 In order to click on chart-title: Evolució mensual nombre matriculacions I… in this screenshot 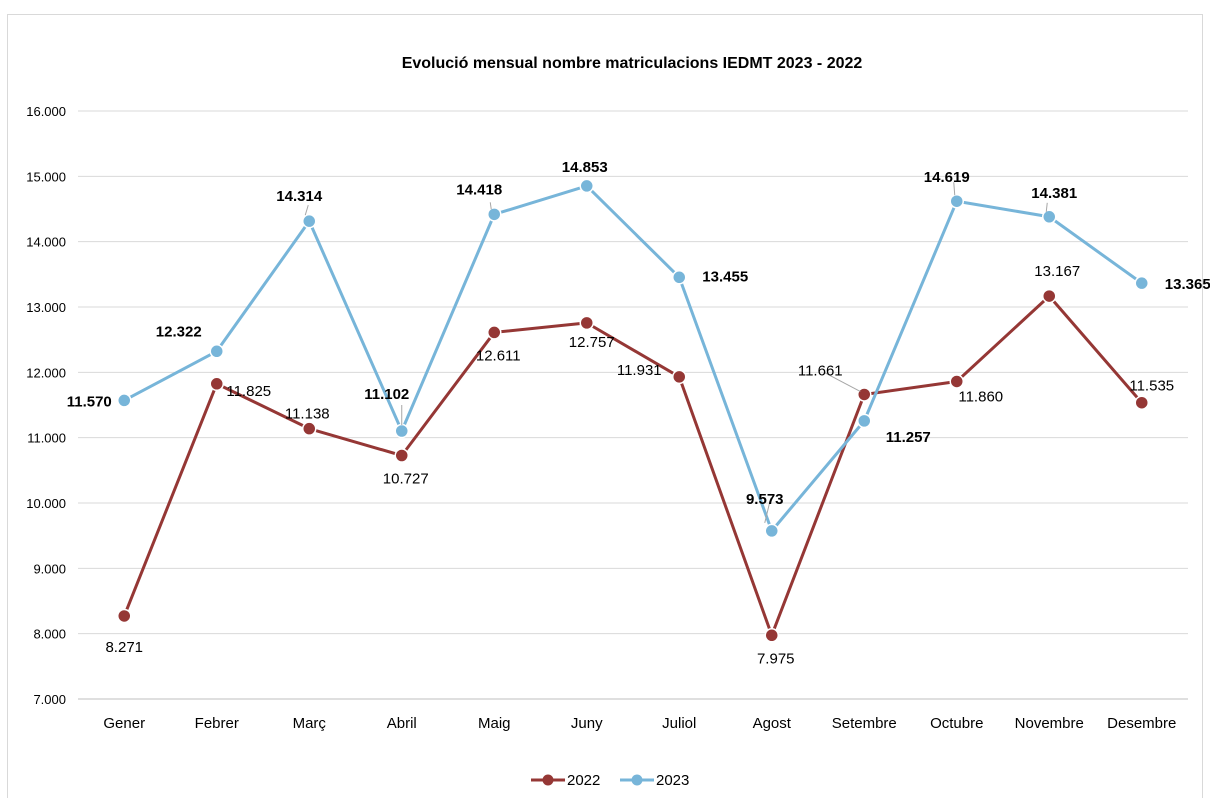, I will do `click(632, 63)`.